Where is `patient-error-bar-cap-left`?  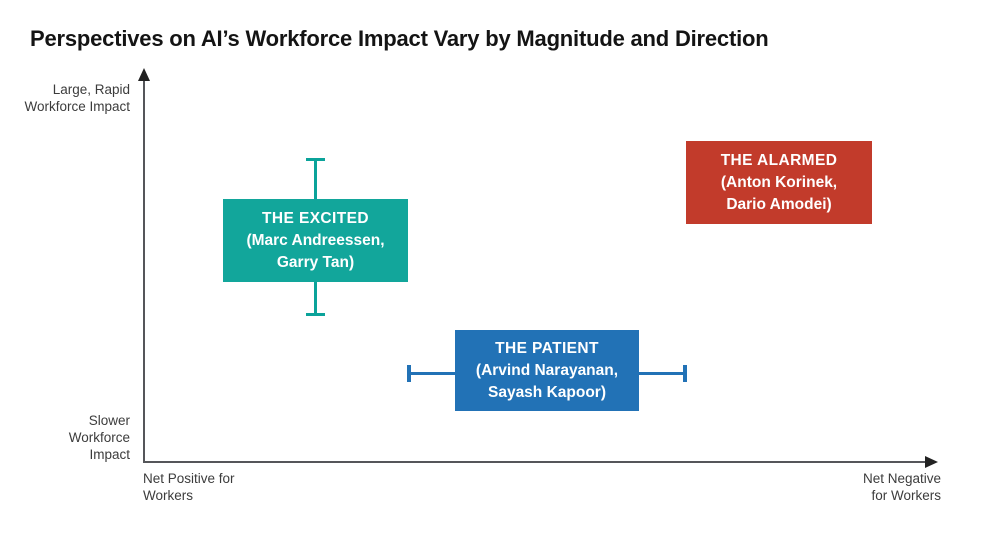
patient-error-bar-cap-left is located at coordinates (409, 373).